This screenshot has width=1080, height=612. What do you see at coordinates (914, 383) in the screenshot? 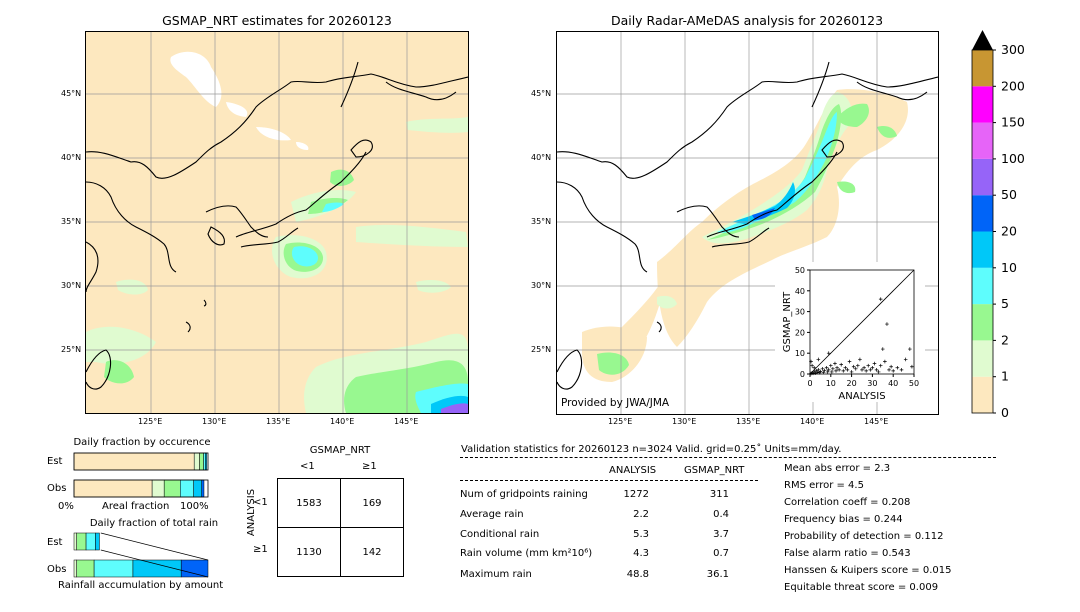
I see `scatter-x-tick-label: 50` at bounding box center [914, 383].